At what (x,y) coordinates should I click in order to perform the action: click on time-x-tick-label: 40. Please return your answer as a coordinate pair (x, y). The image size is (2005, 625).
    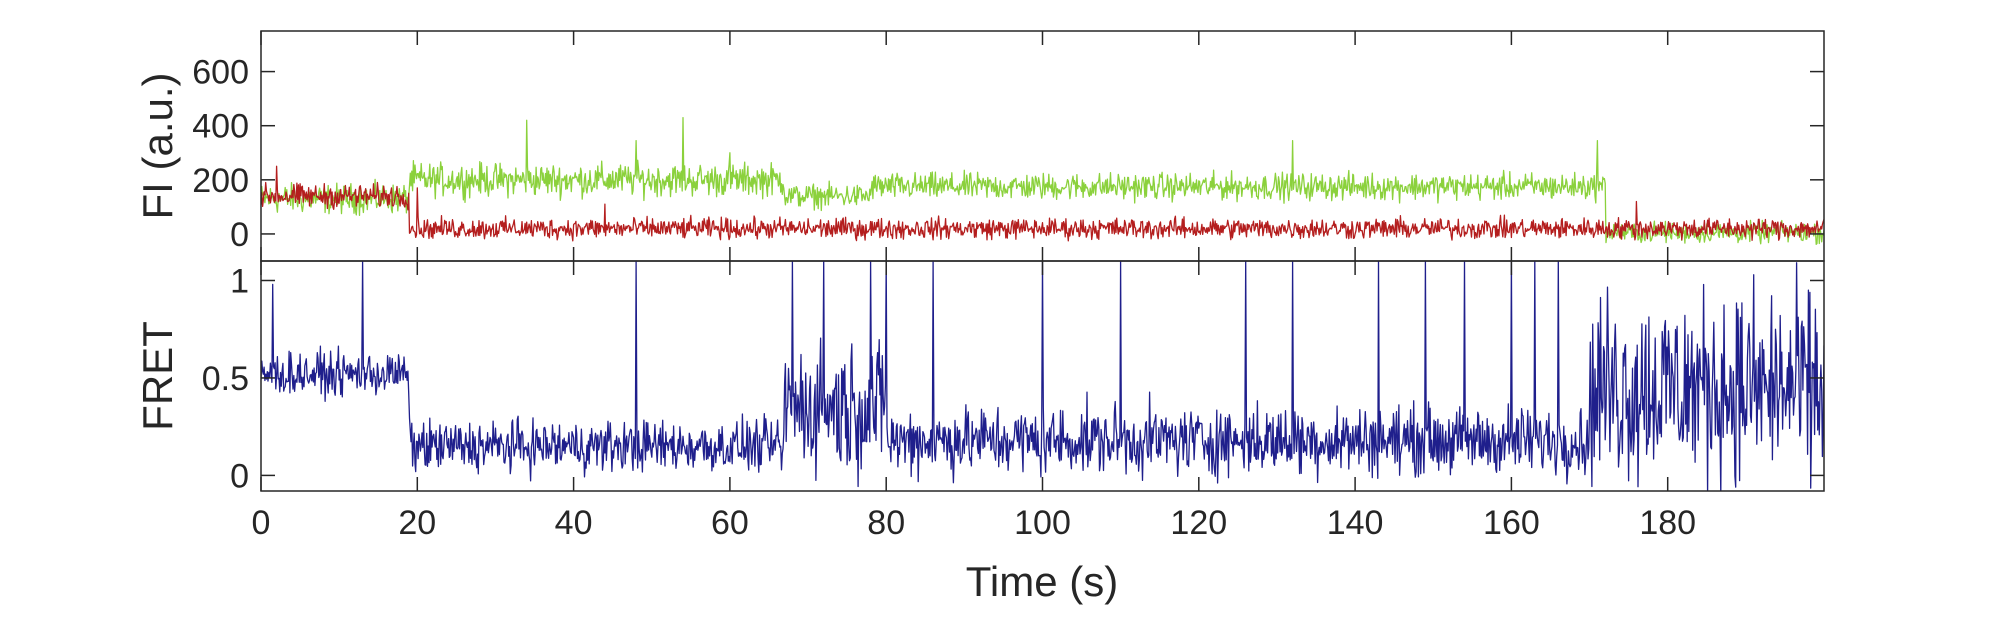
    Looking at the image, I should click on (574, 523).